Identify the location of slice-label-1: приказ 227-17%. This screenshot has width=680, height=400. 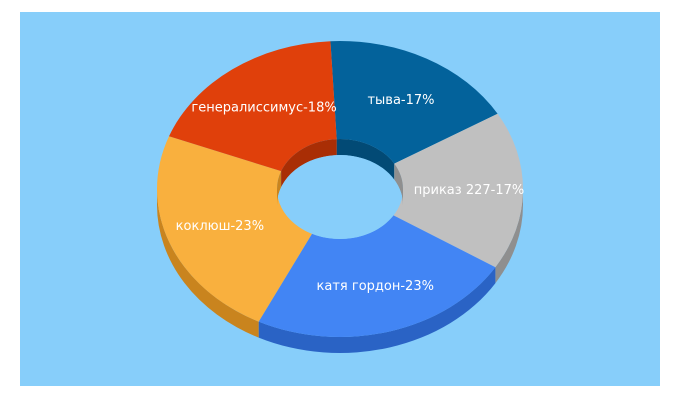
(469, 190).